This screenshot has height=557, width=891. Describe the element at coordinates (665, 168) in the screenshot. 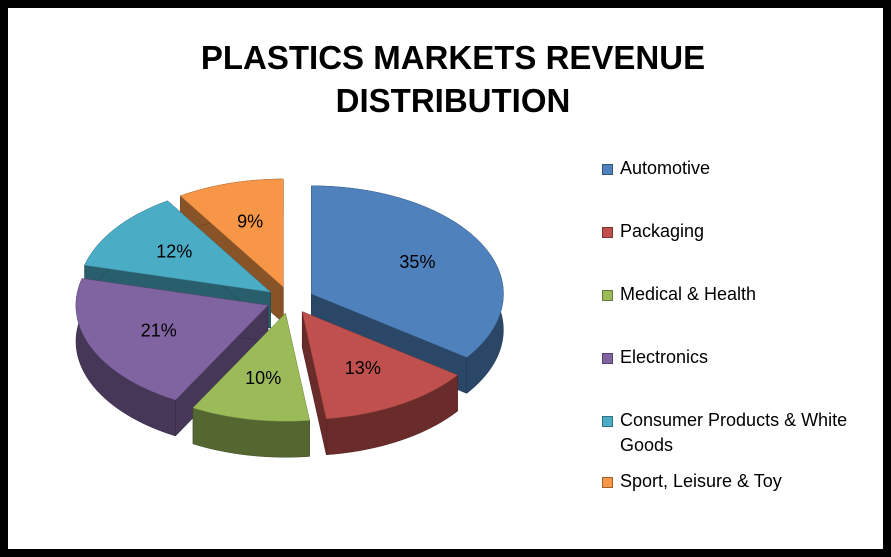

I see `legend-label: Automotive` at that location.